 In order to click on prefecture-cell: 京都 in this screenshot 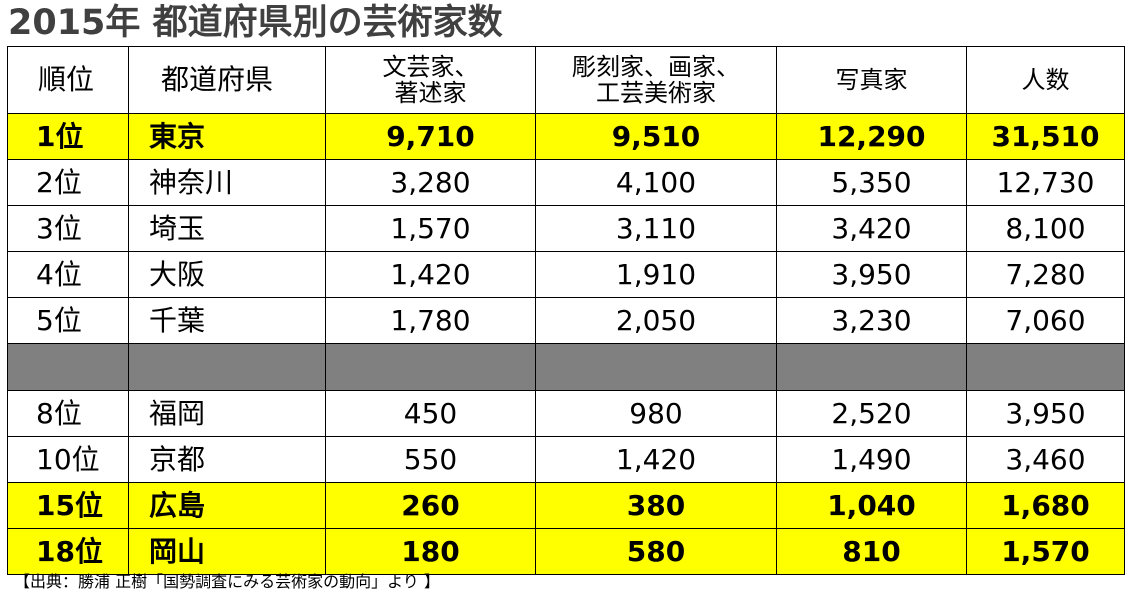, I will do `click(227, 459)`.